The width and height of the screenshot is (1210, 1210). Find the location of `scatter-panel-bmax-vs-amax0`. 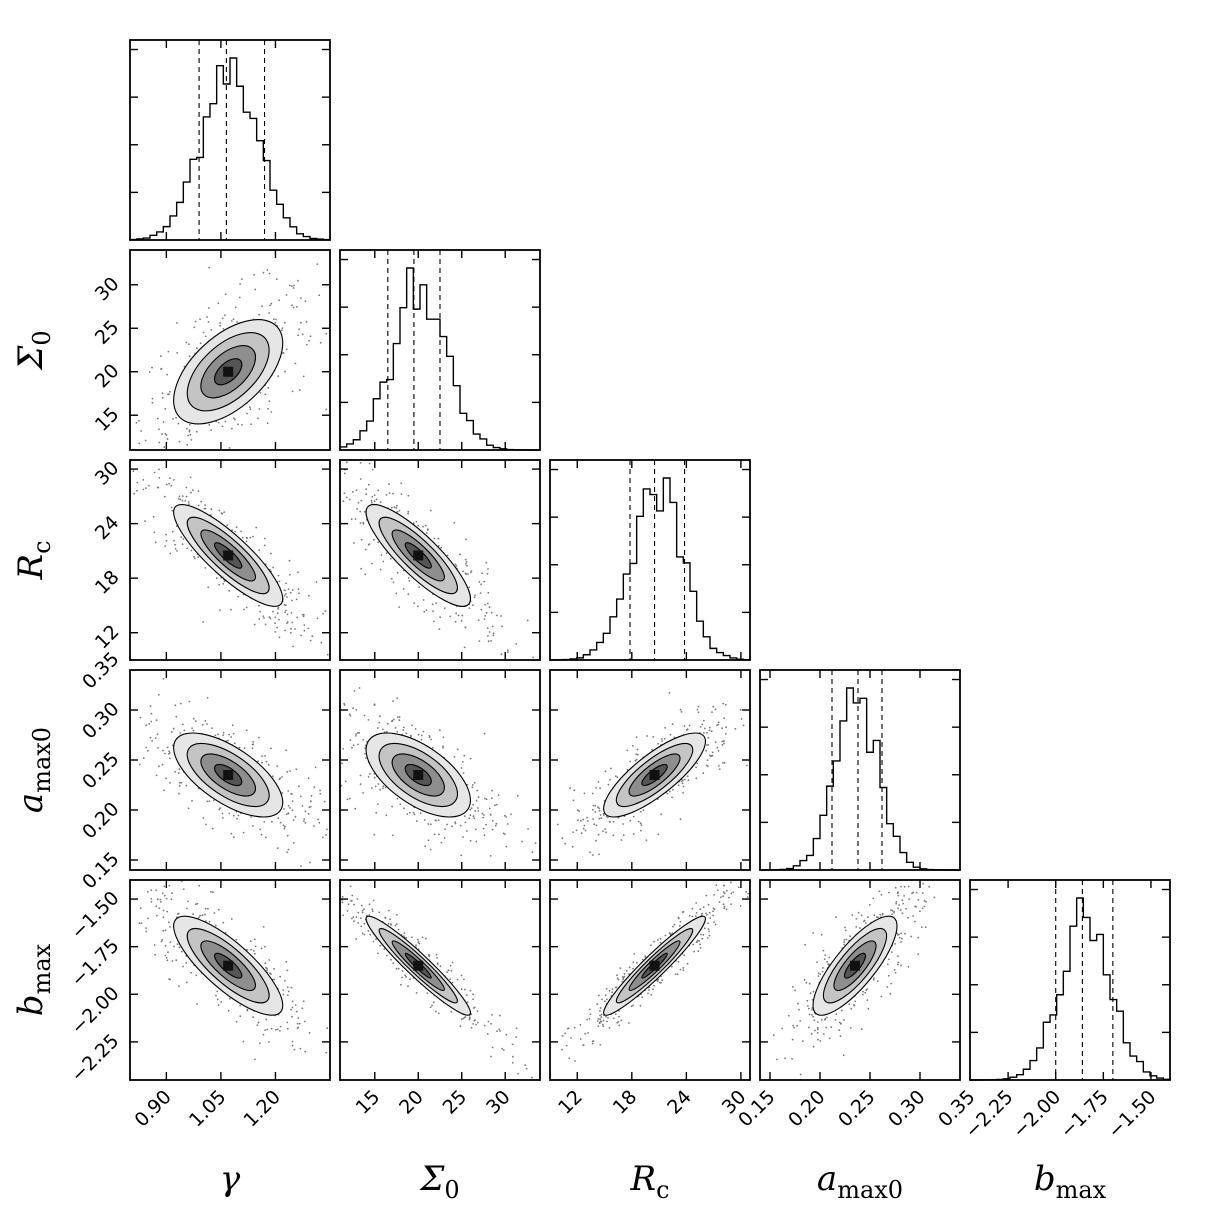

scatter-panel-bmax-vs-amax0 is located at coordinates (860, 980).